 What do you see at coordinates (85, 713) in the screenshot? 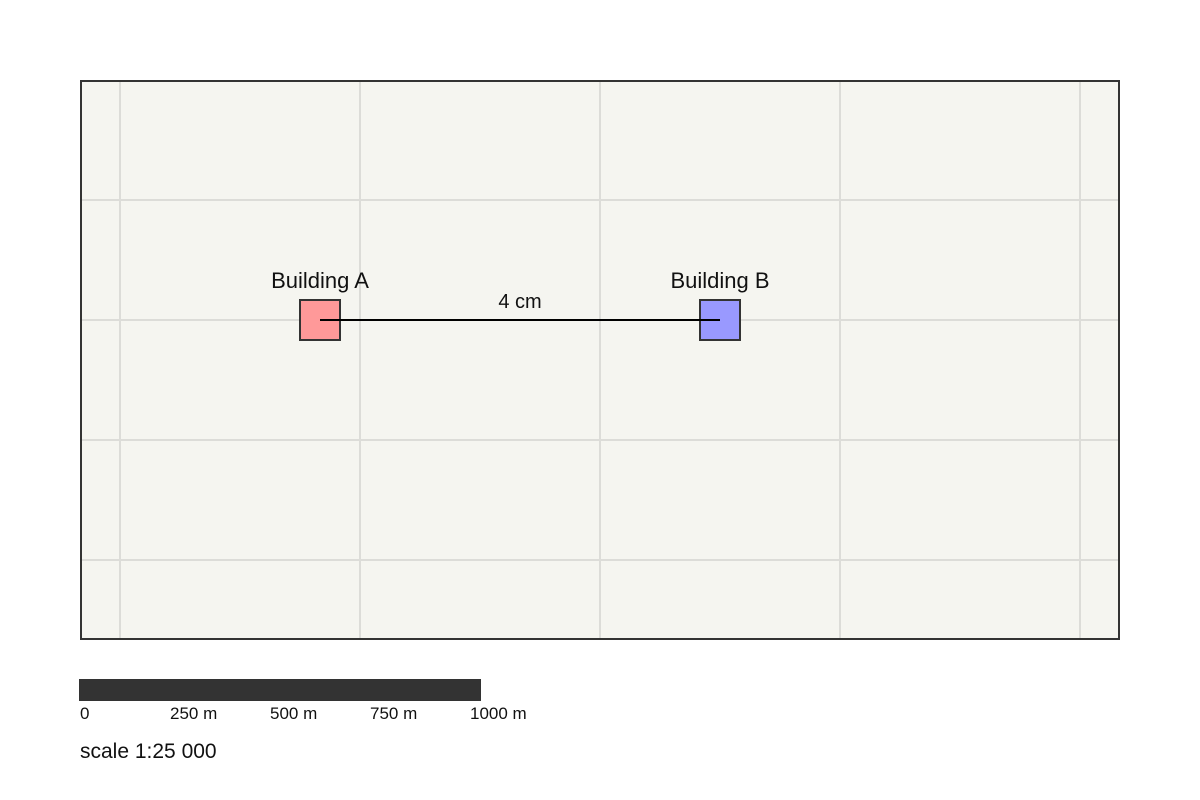
I see `scale-bar-tick-label: 0` at bounding box center [85, 713].